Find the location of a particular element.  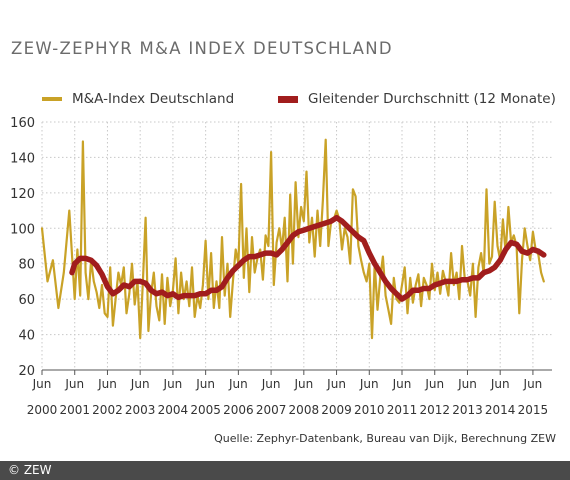

x-tick-label-year: 2010 is located at coordinates (369, 410).